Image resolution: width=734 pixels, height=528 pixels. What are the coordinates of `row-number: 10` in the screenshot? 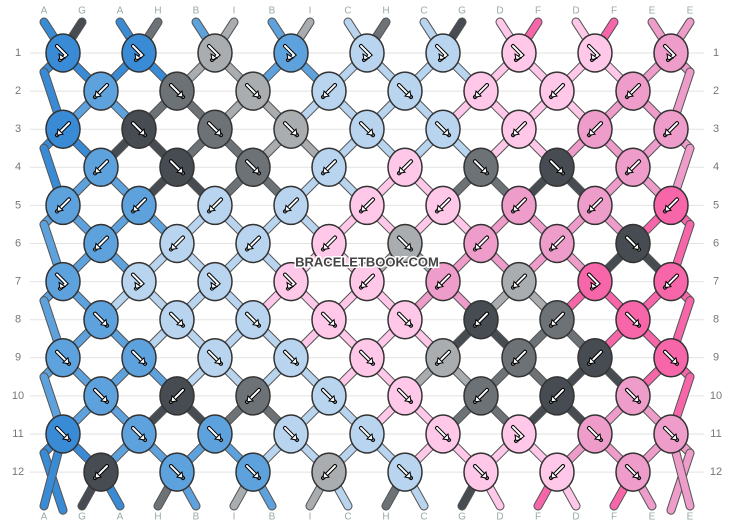 It's located at (18, 396).